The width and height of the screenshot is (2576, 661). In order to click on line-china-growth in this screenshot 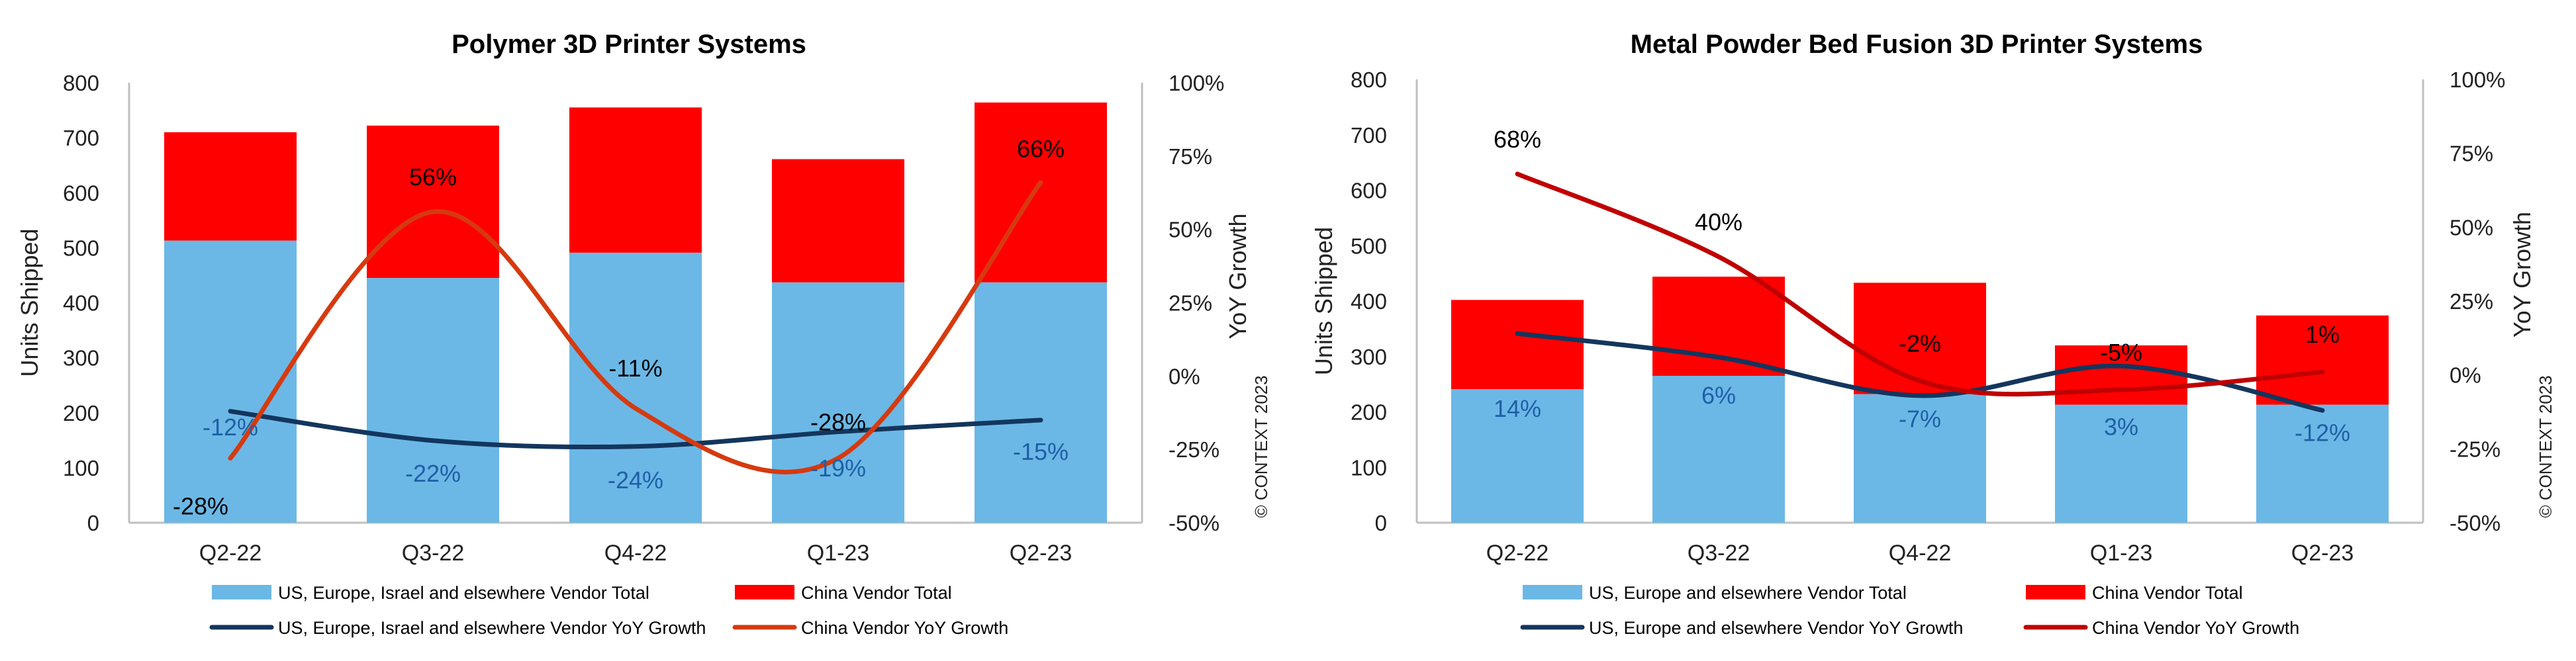, I will do `click(1920, 284)`.